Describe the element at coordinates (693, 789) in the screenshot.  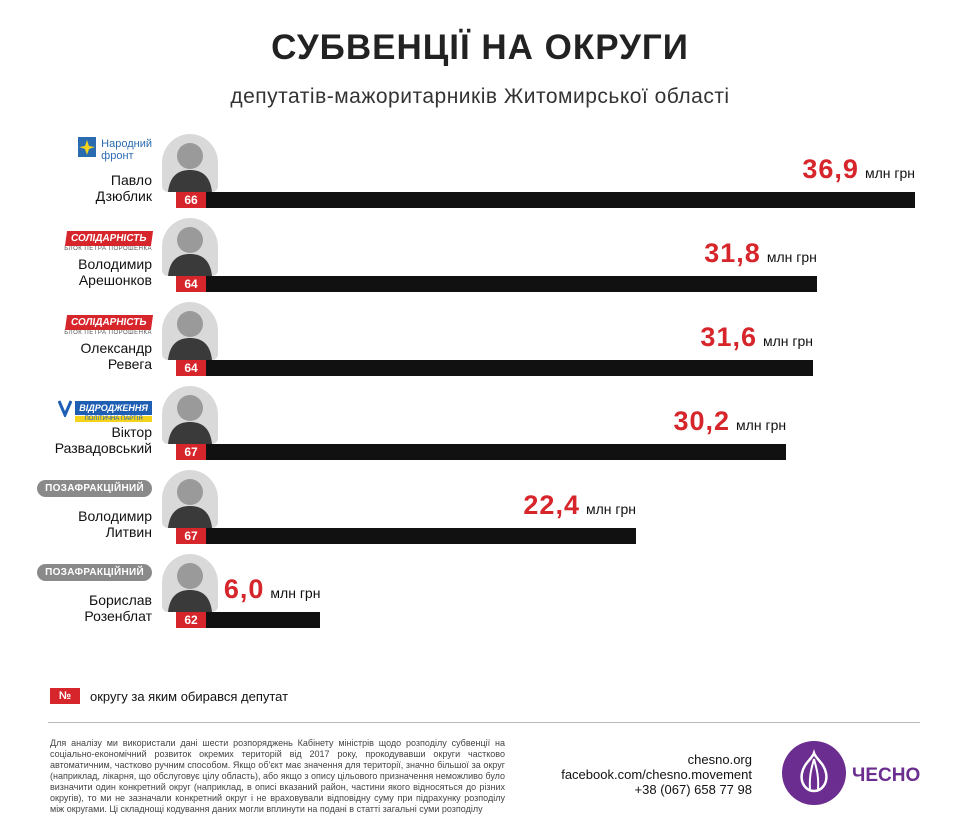
I see `contact-phone: +38 (067) 658 77 98` at that location.